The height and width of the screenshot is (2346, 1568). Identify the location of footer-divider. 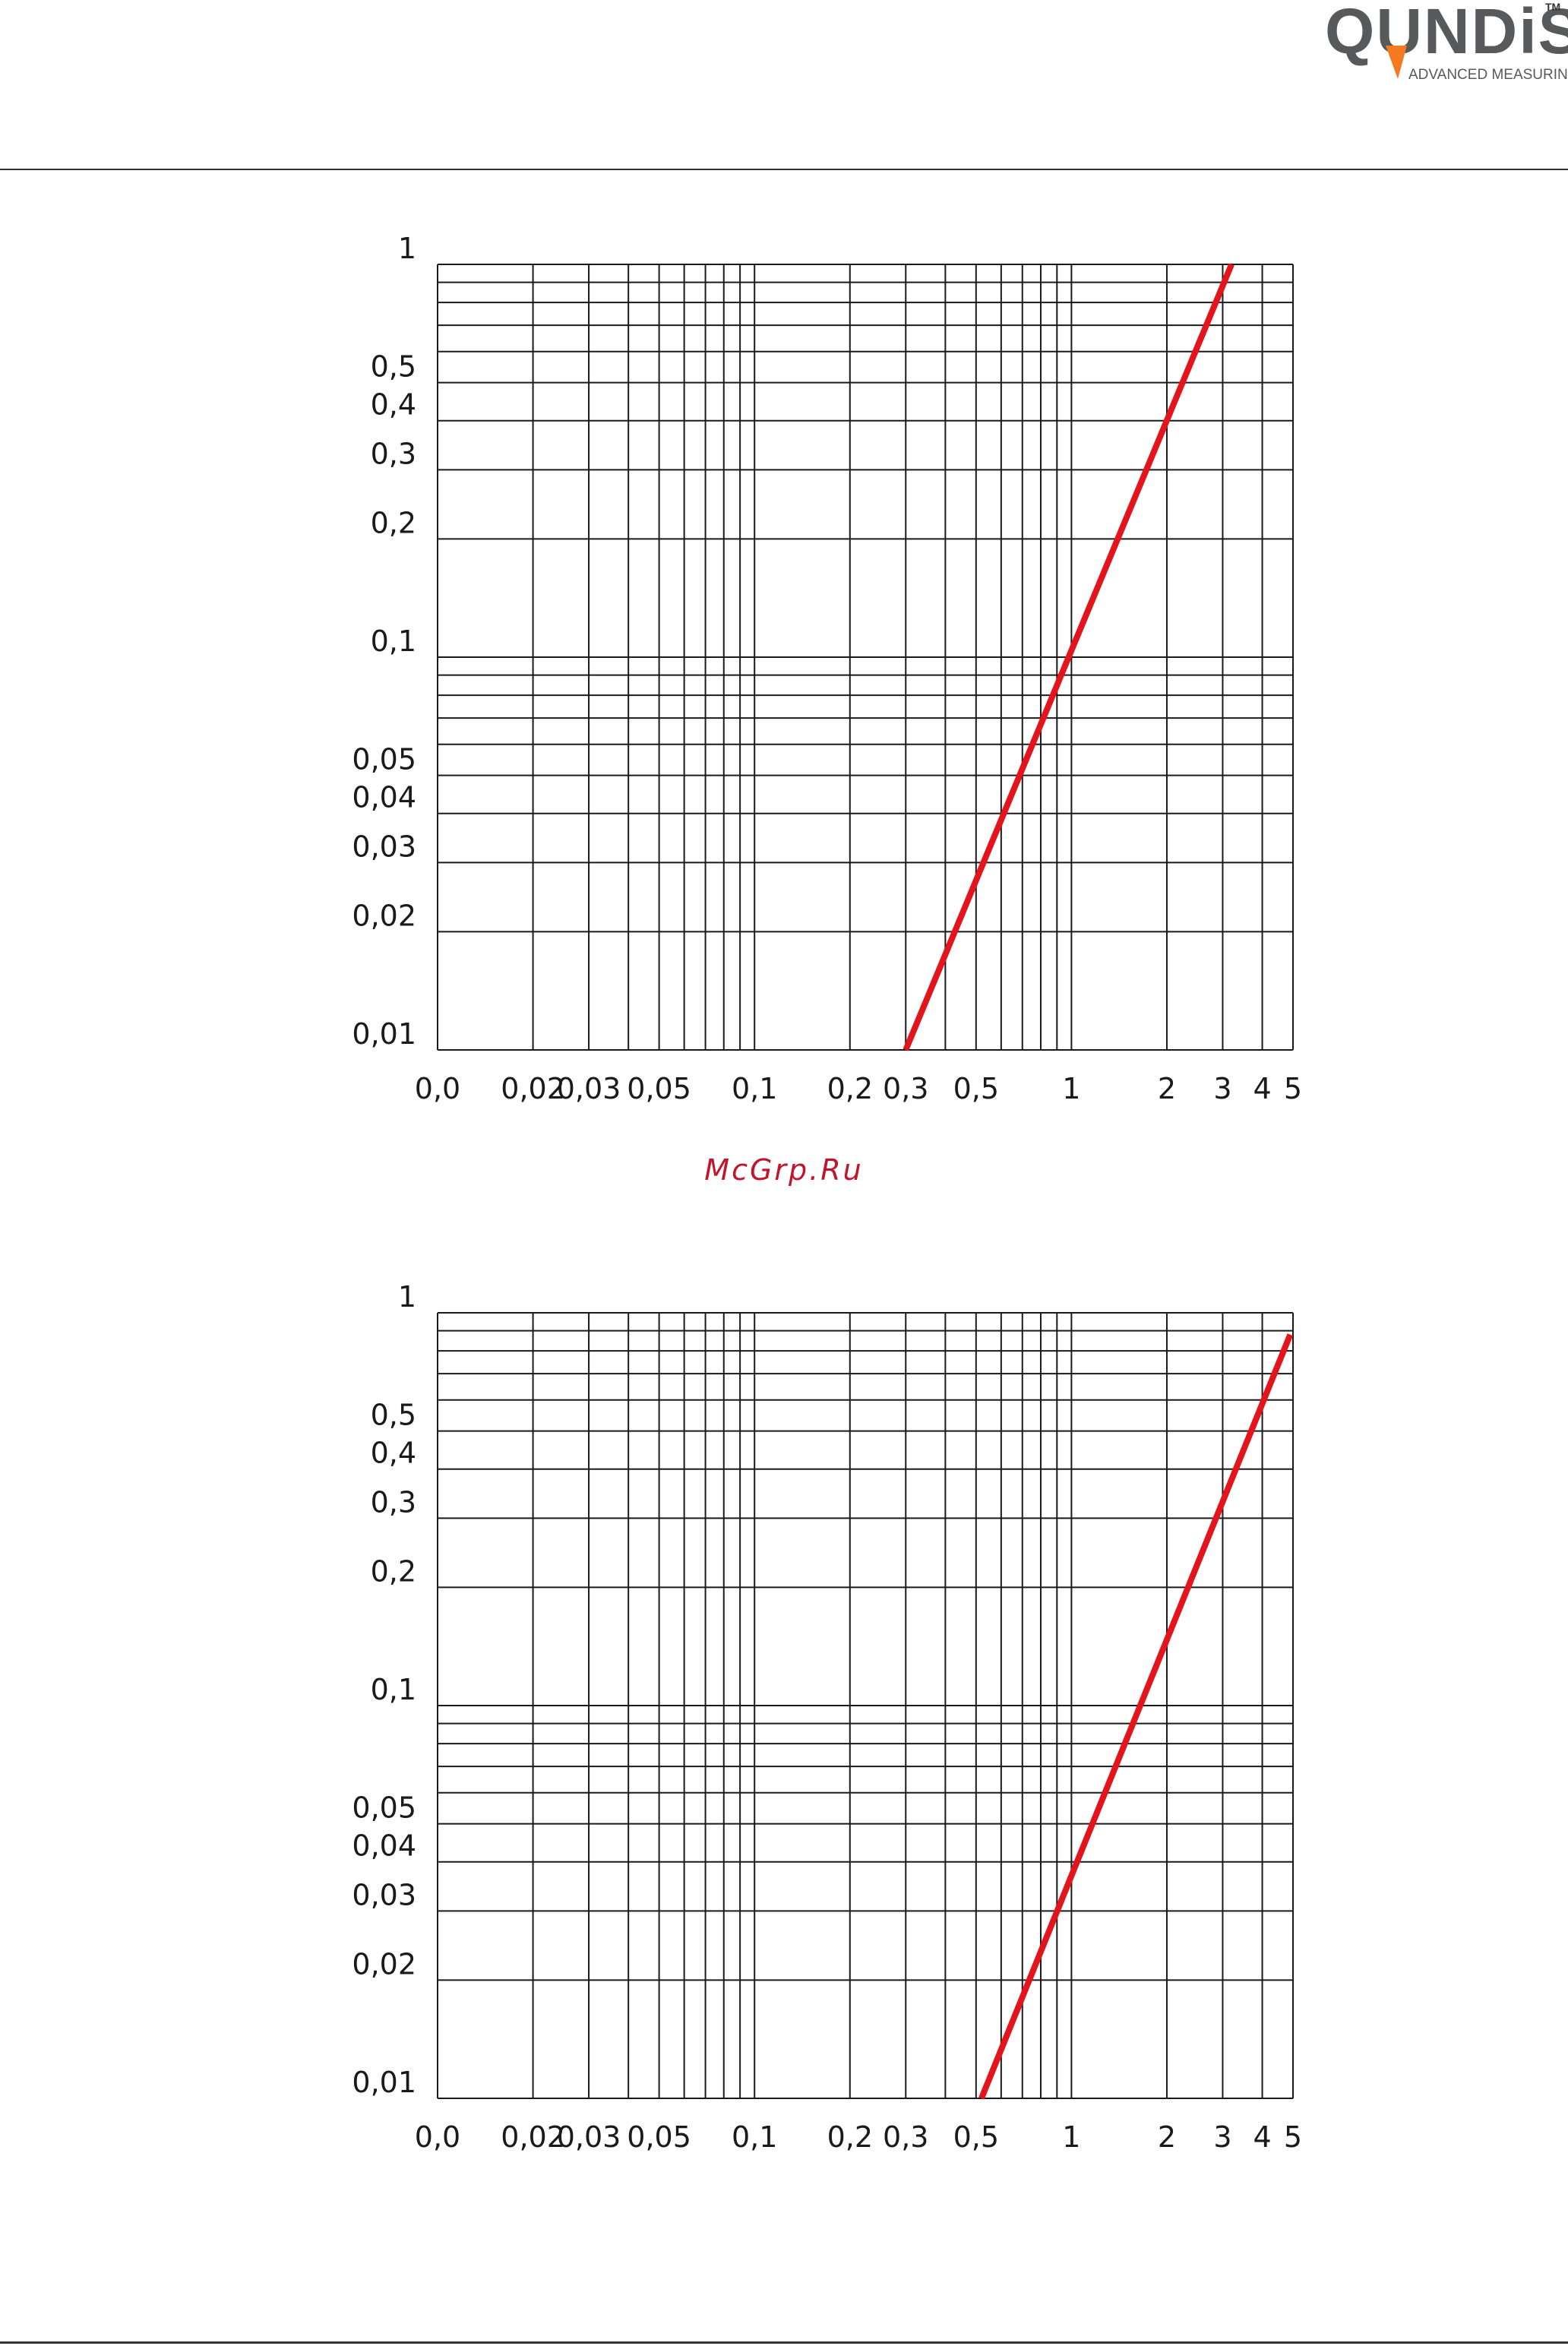
(784, 2342).